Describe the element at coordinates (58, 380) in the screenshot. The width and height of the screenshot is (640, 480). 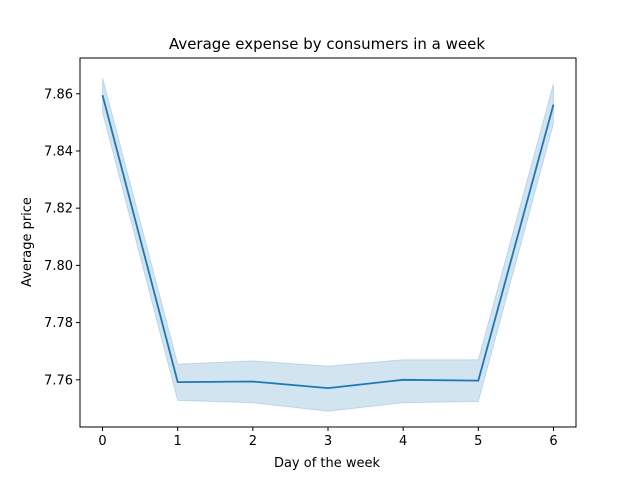
I see `y-tick-label: 7.76` at that location.